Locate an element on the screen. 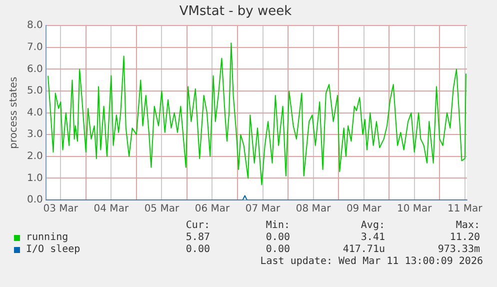  x-tick-label: 10 Mar is located at coordinates (414, 209).